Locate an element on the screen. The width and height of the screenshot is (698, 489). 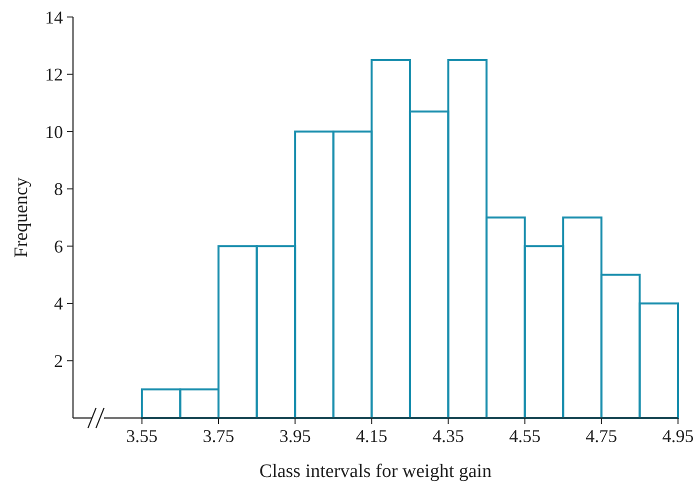
y-tick-label: 14 is located at coordinates (54, 17).